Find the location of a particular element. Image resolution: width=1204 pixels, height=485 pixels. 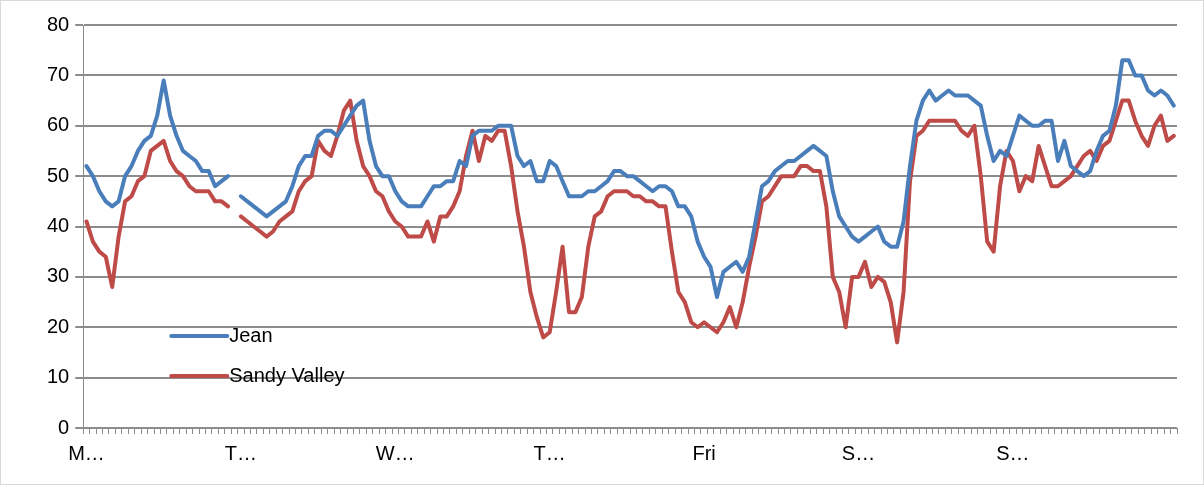

legend-label: Sandy Valley is located at coordinates (287, 374).